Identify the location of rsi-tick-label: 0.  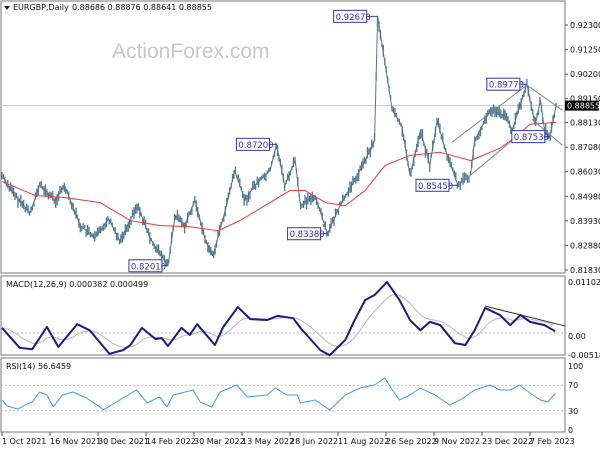
(570, 430).